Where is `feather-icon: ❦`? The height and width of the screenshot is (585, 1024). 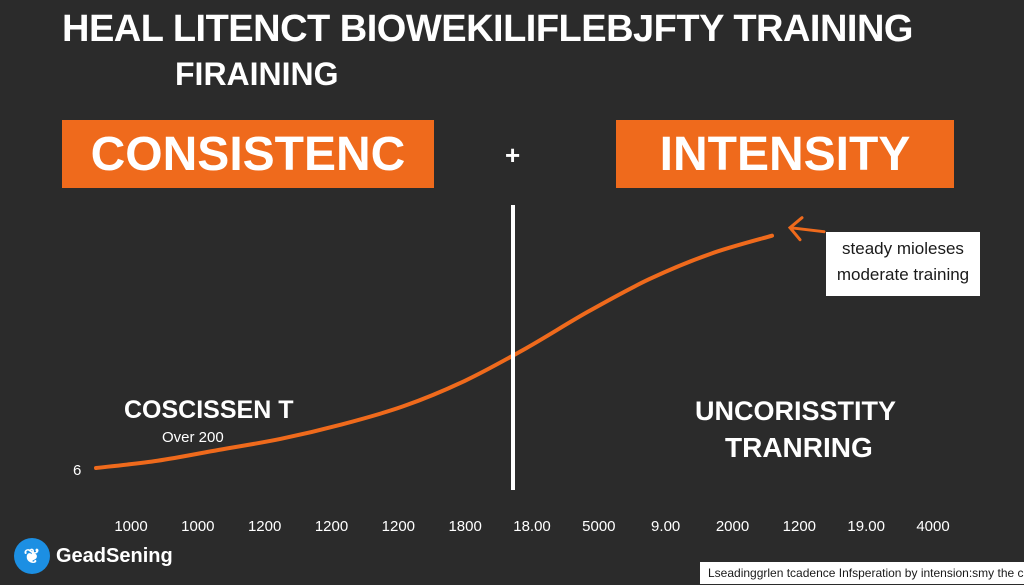 feather-icon: ❦ is located at coordinates (32, 556).